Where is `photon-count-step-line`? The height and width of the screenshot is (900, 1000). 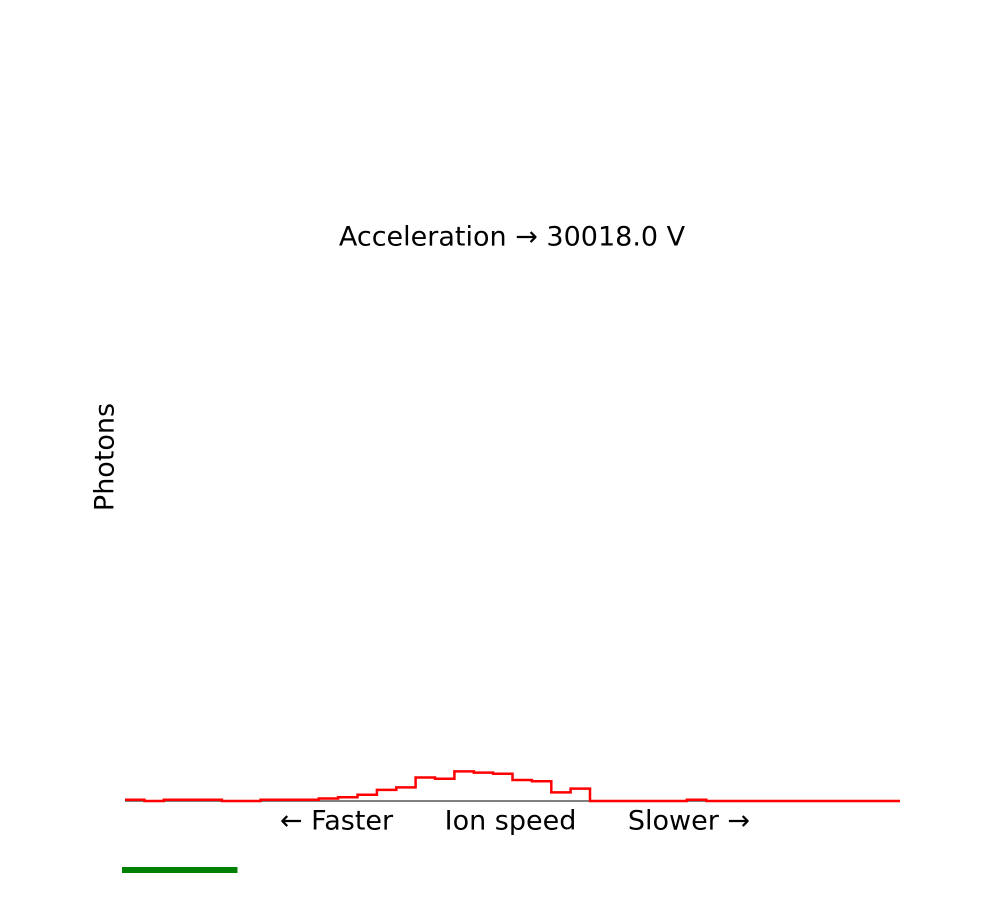 photon-count-step-line is located at coordinates (512, 786).